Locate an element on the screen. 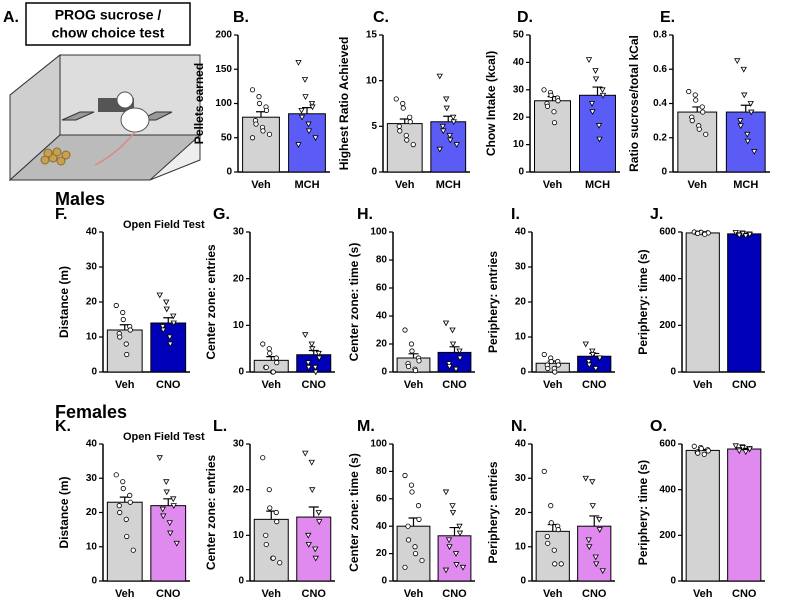 Image resolution: width=800 pixels, height=601 pixels. panel-letter: C. is located at coordinates (381, 17).